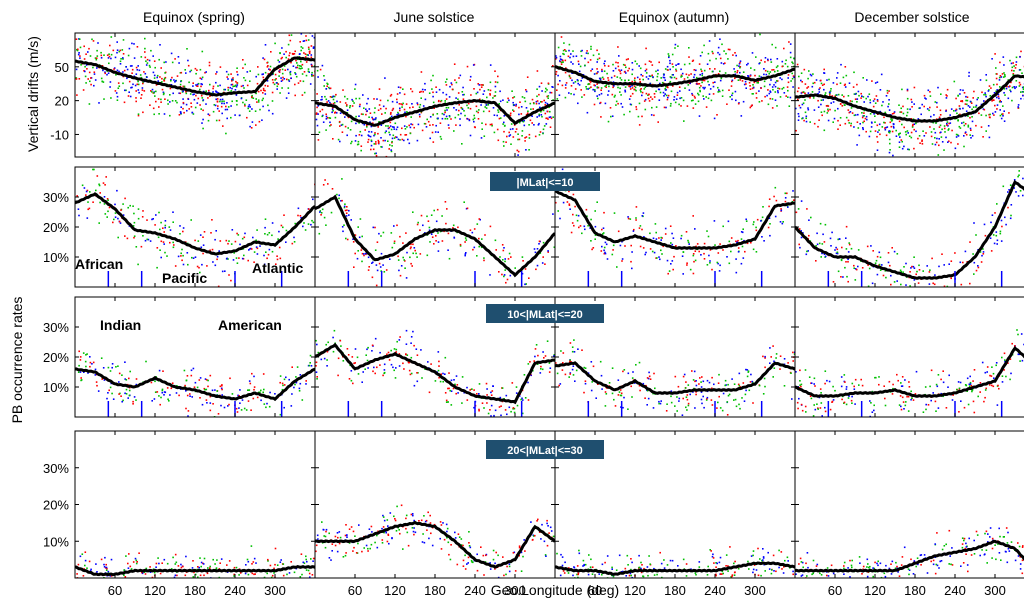 The width and height of the screenshot is (1024, 600). Describe the element at coordinates (675, 221) in the screenshot. I see `scatter-points` at that location.